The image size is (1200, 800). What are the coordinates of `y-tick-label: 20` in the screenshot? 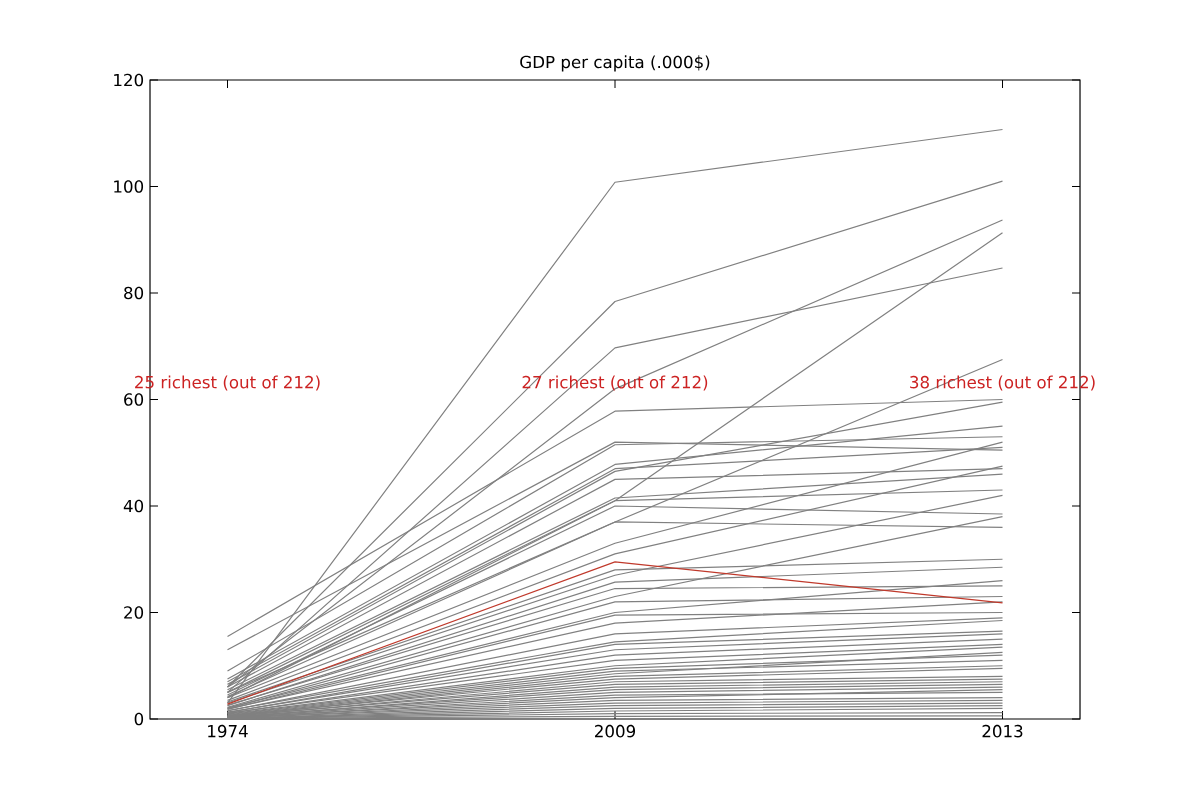 It's located at (134, 612).